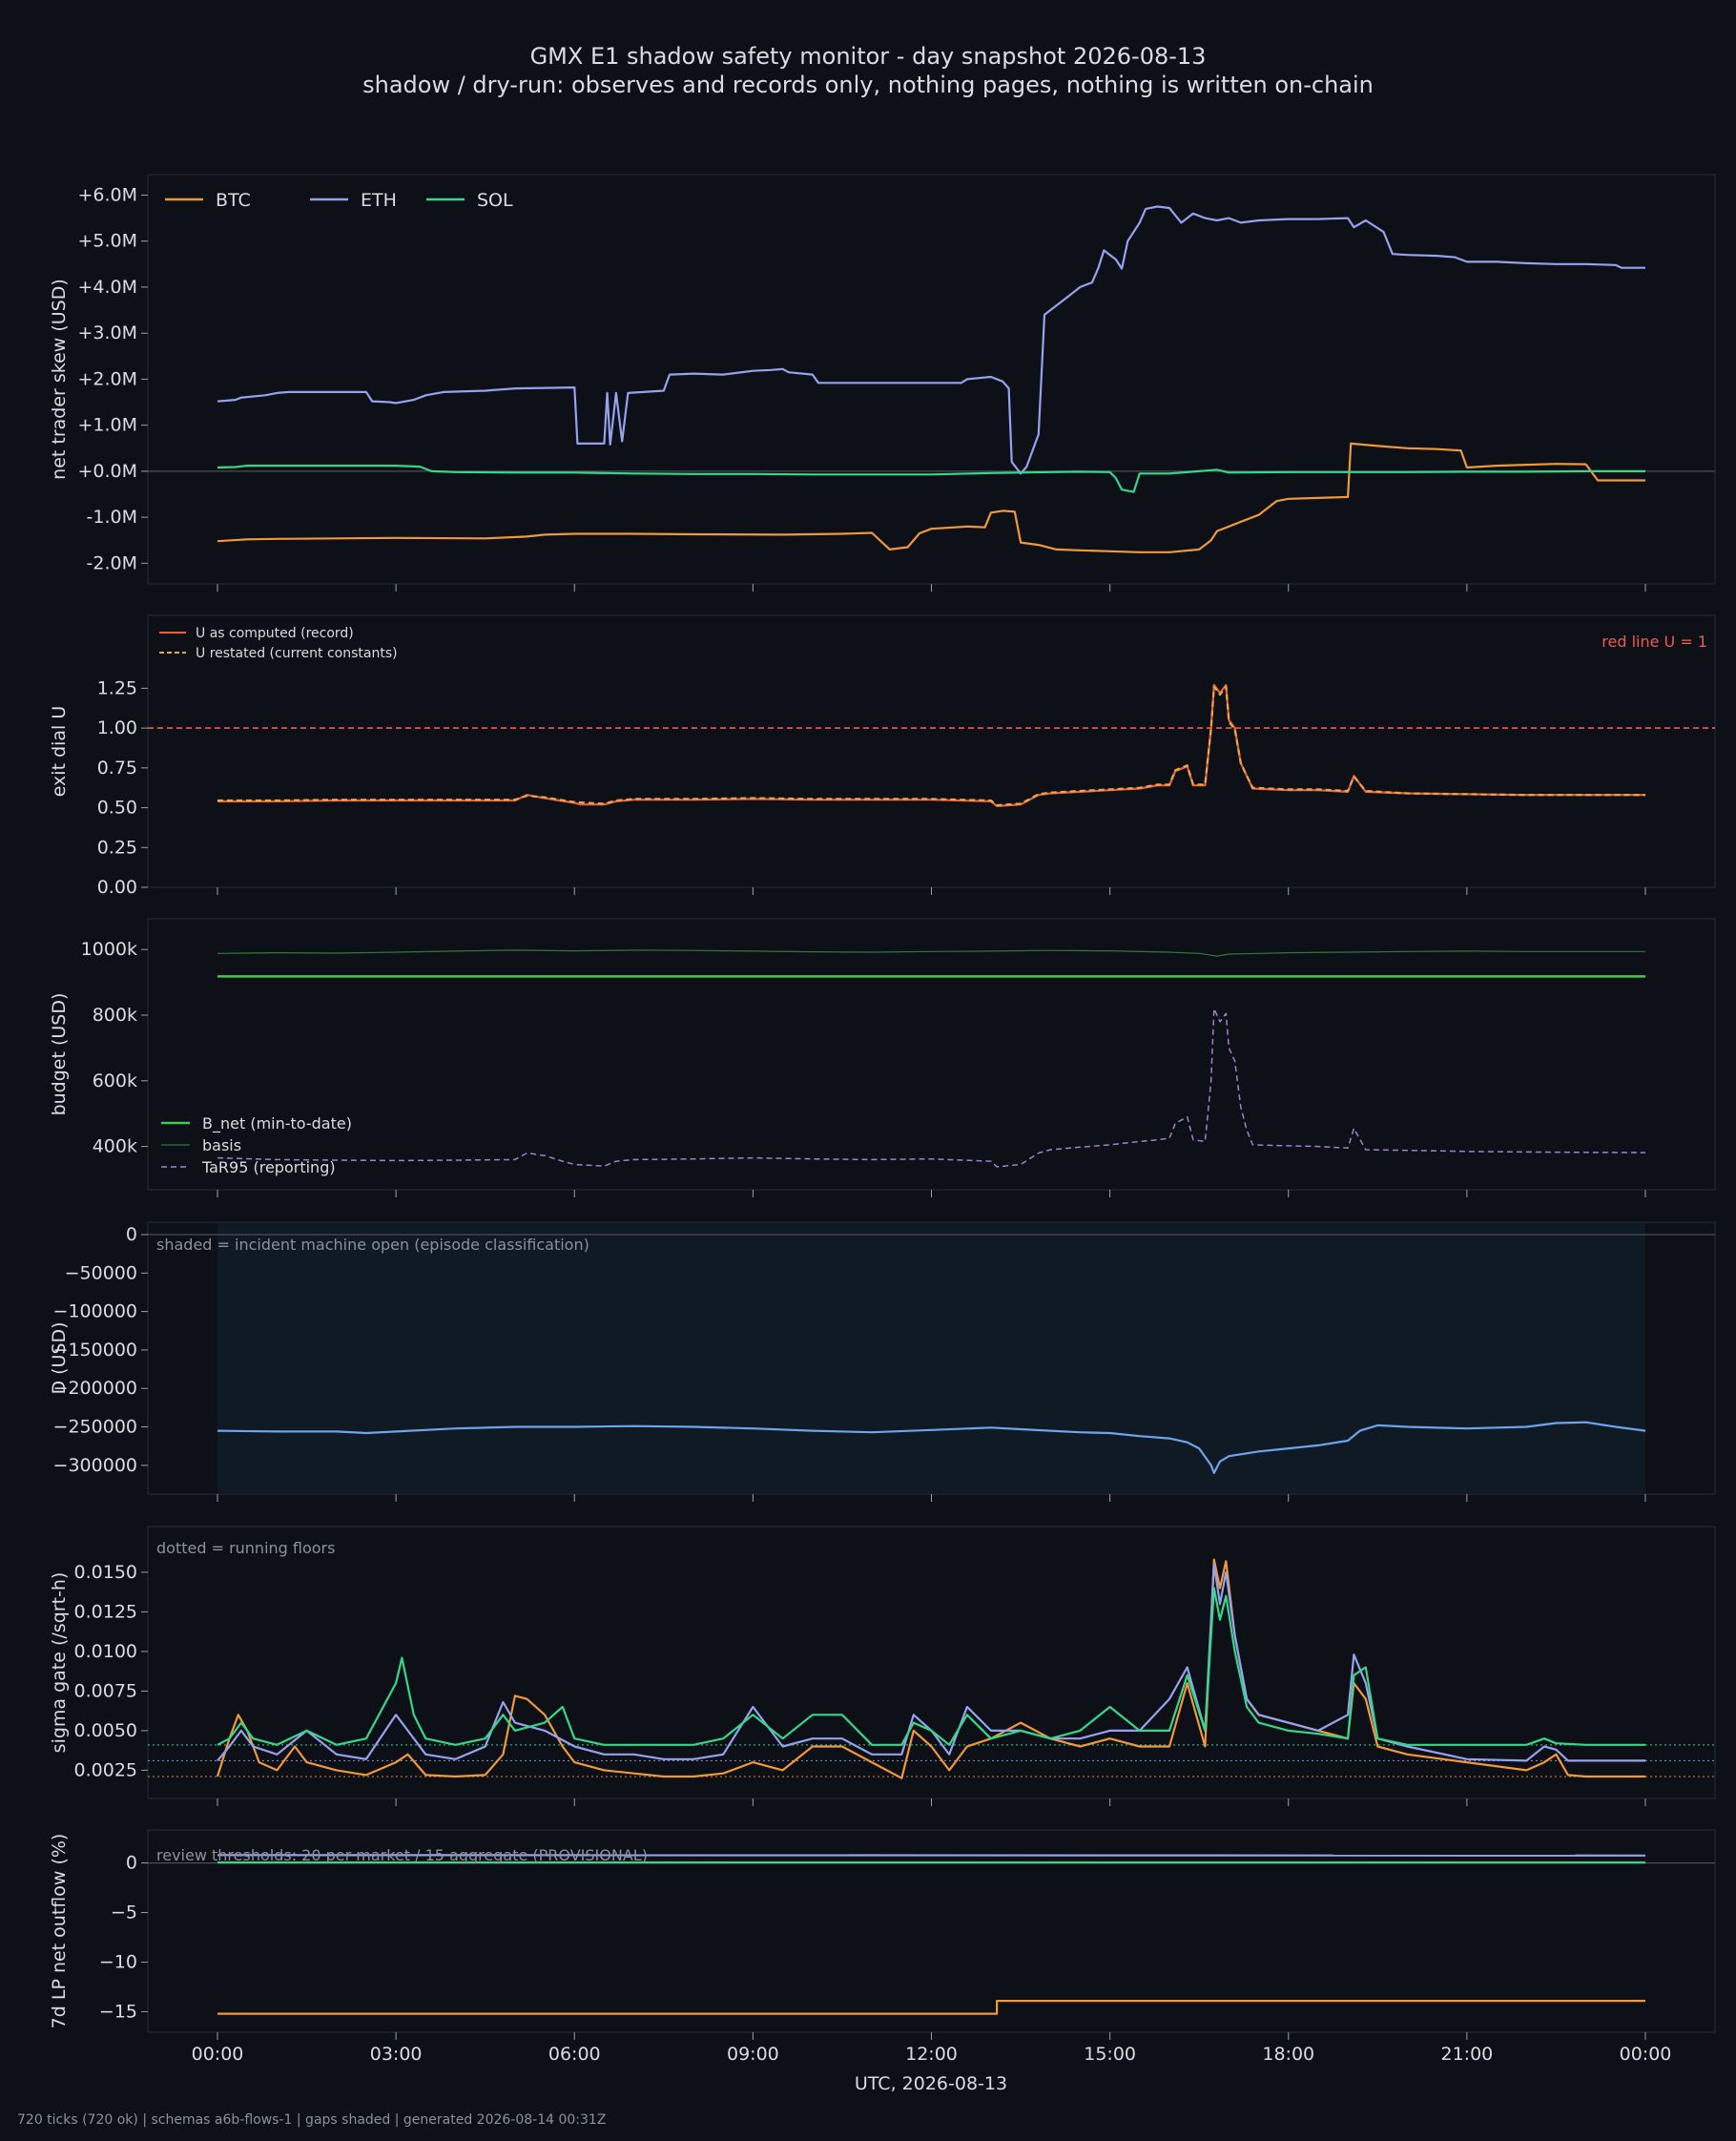 The width and height of the screenshot is (1736, 2141). What do you see at coordinates (245, 1548) in the screenshot?
I see `panel-annotation: dotted = running floors` at bounding box center [245, 1548].